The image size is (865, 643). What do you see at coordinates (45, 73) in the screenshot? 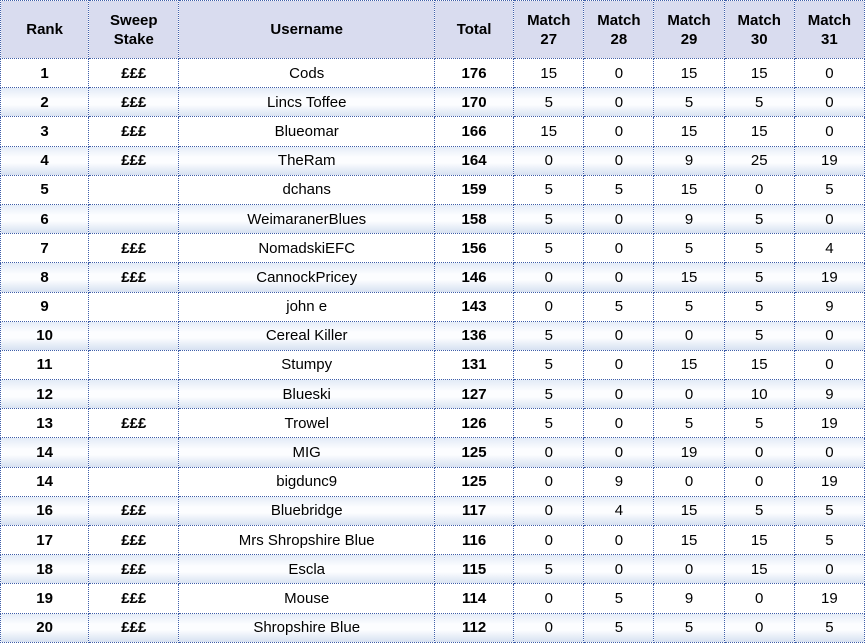
I see `rank-cell: 1` at bounding box center [45, 73].